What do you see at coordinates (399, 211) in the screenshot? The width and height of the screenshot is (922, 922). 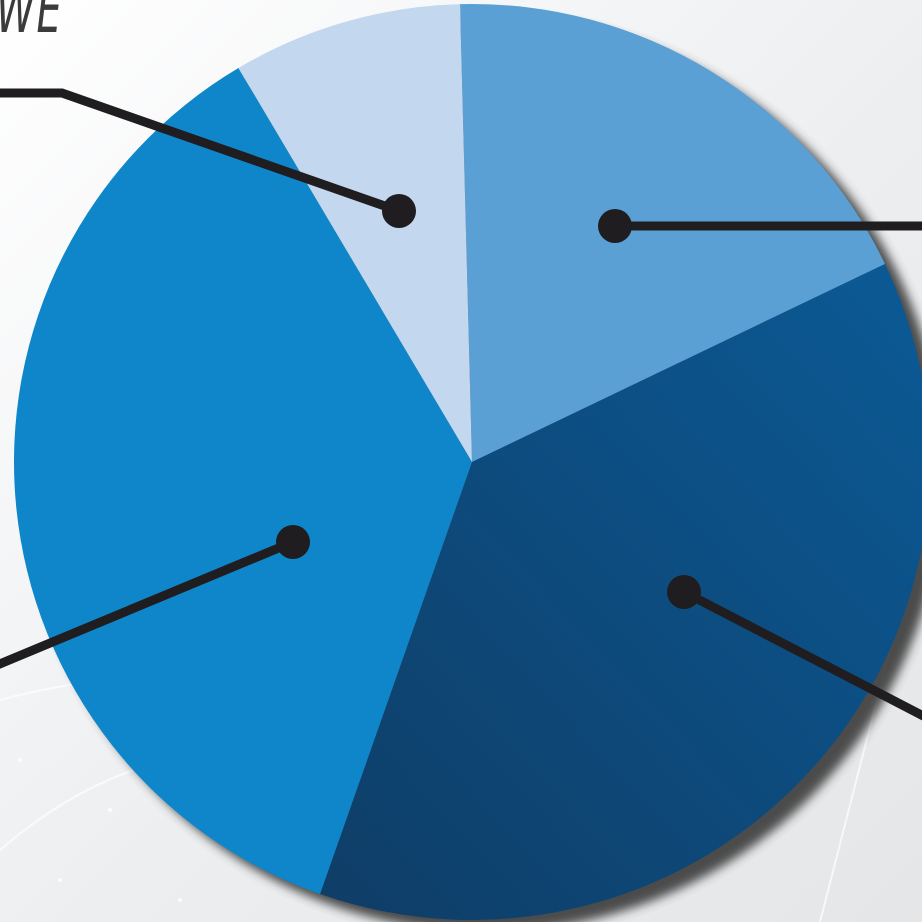 I see `leader-dot-light` at bounding box center [399, 211].